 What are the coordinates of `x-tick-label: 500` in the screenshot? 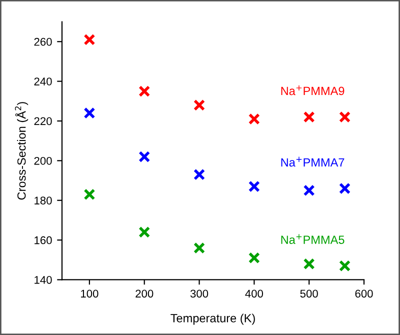 It's located at (309, 294).